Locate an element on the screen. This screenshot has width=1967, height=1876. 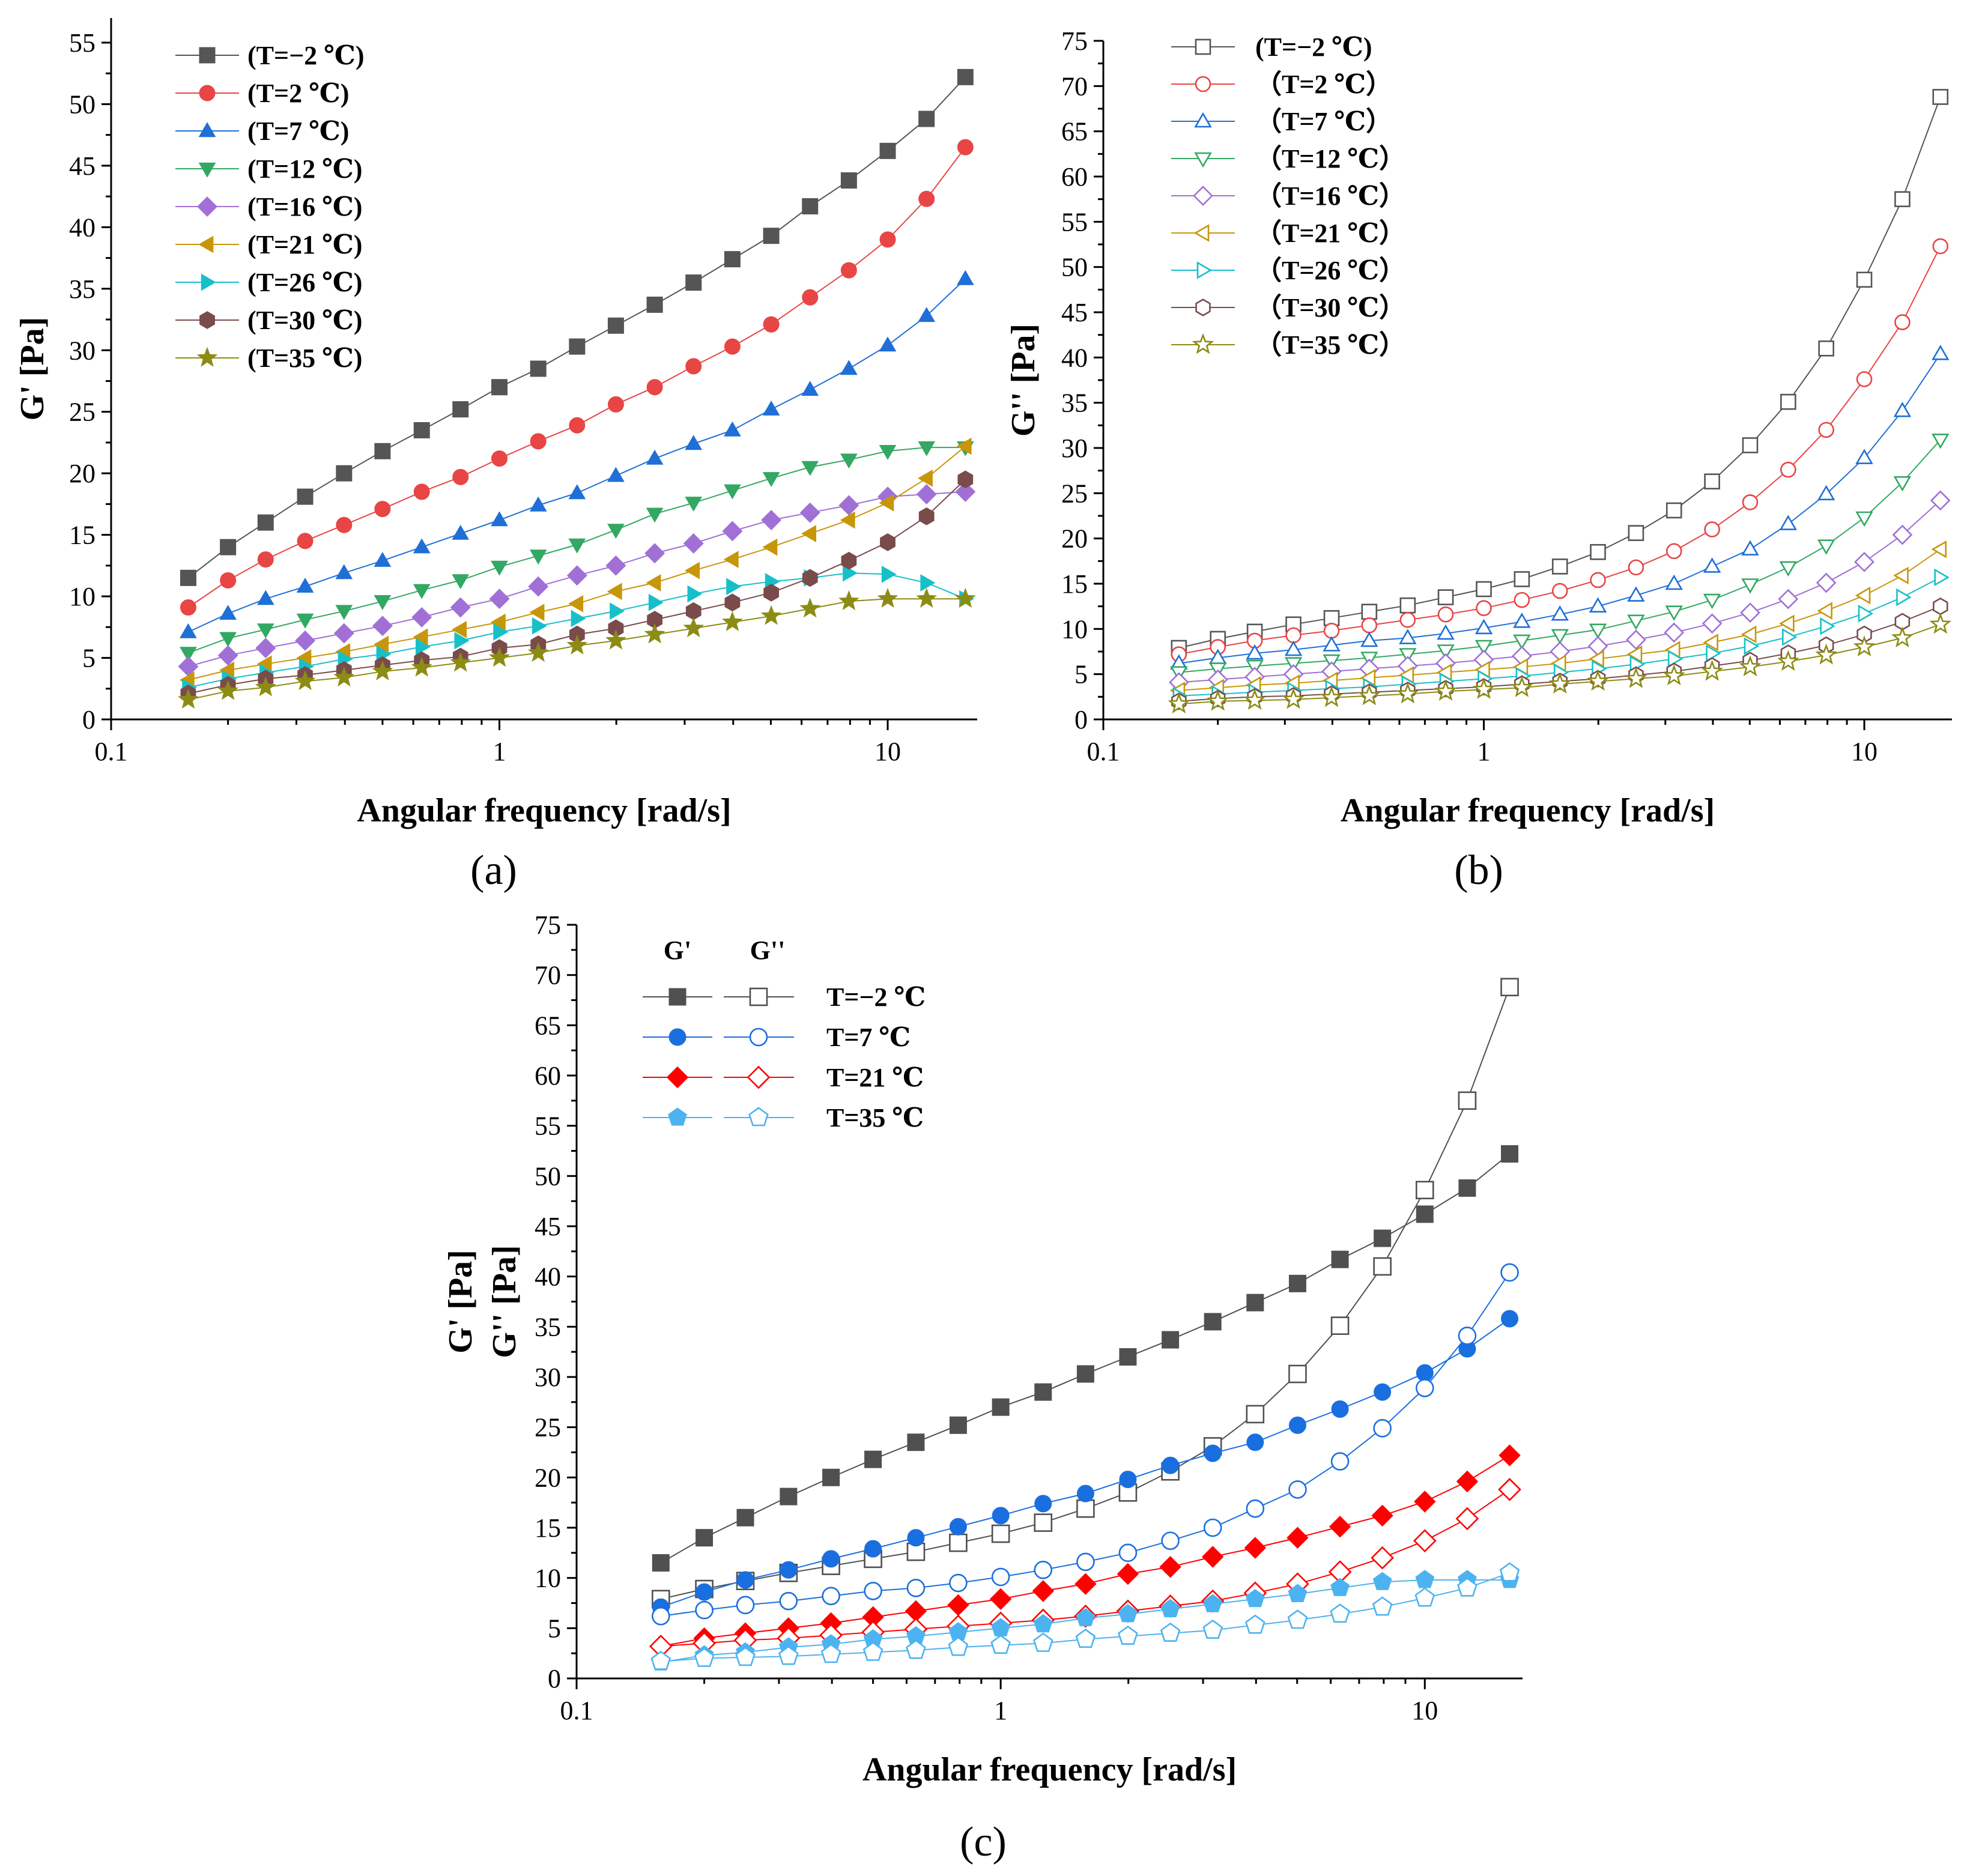
panel-b-legend-label: （T=12 ℃） is located at coordinates (1330, 159).